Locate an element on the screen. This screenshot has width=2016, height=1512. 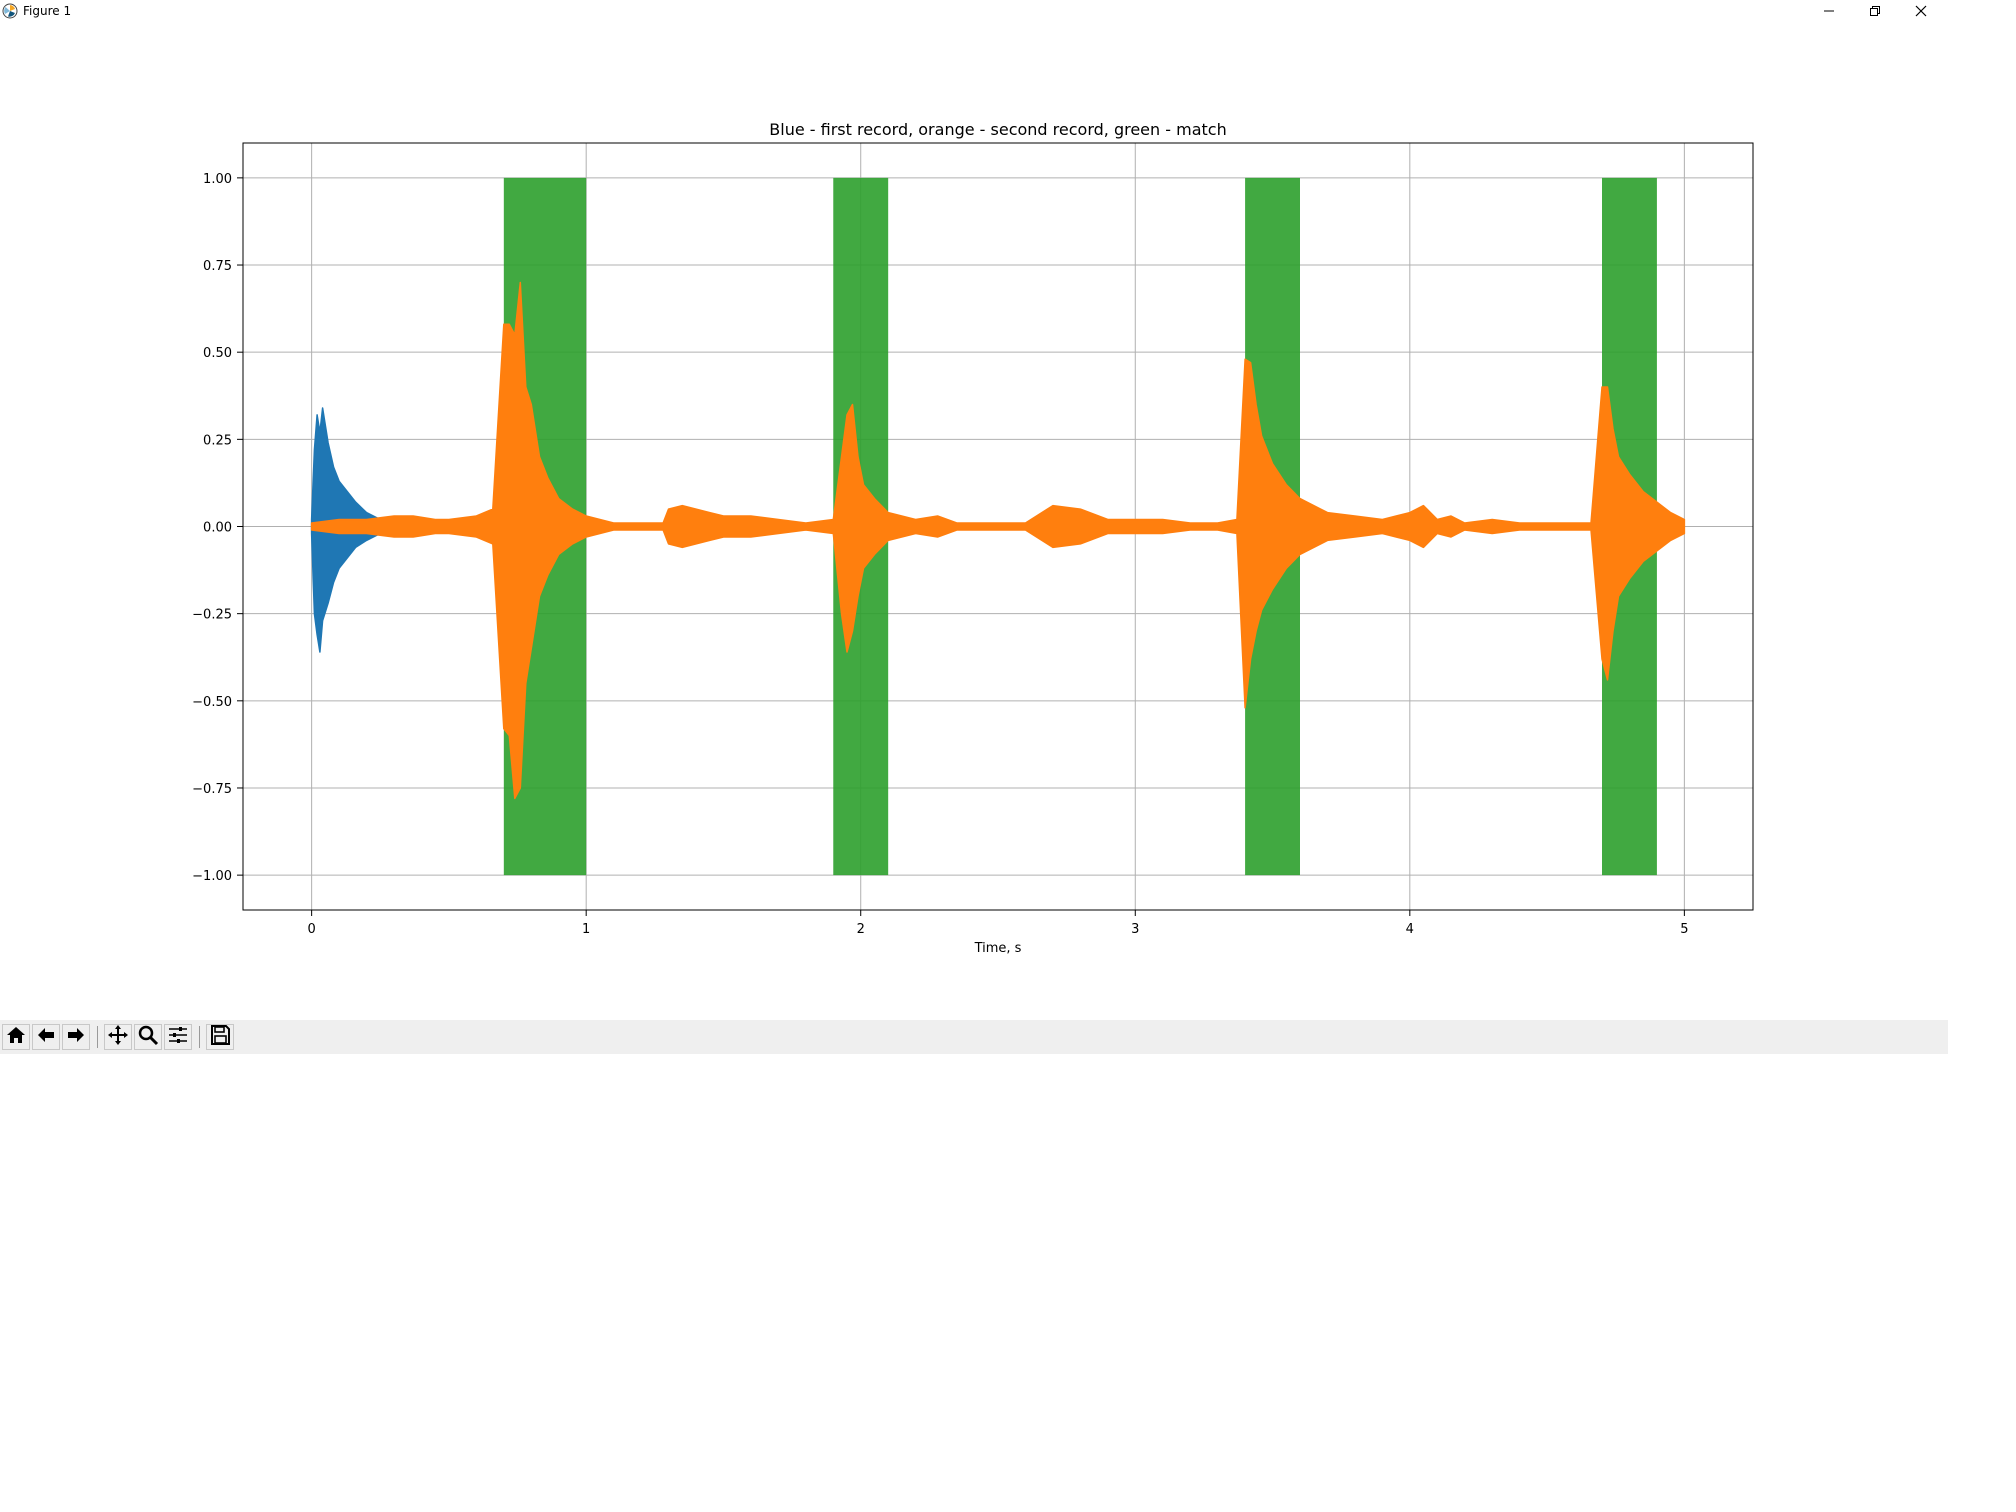
pan-icon is located at coordinates (118, 1037).